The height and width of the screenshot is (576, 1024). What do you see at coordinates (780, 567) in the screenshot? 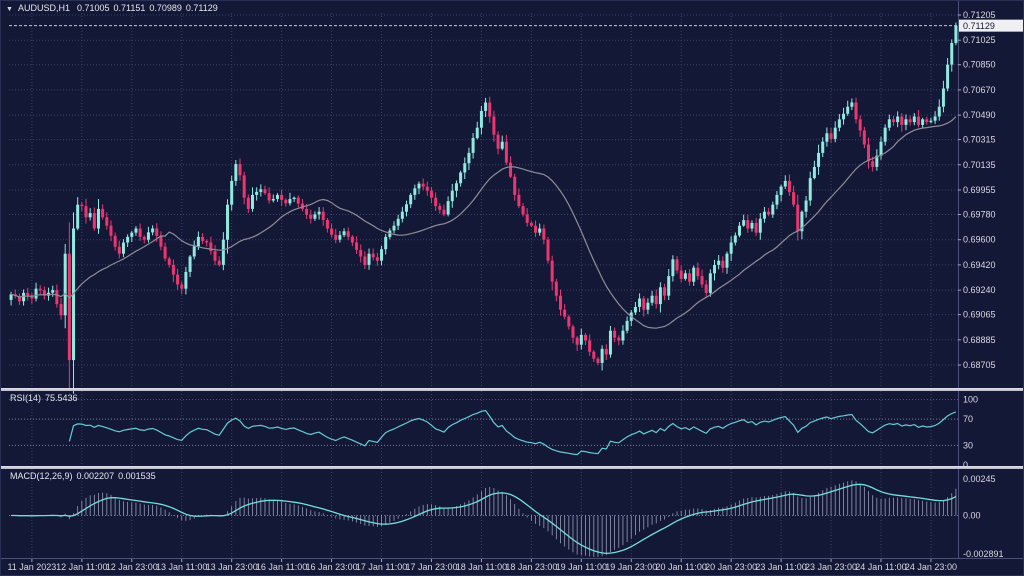
I see `svg-text: 23 Jan 11:00` at bounding box center [780, 567].